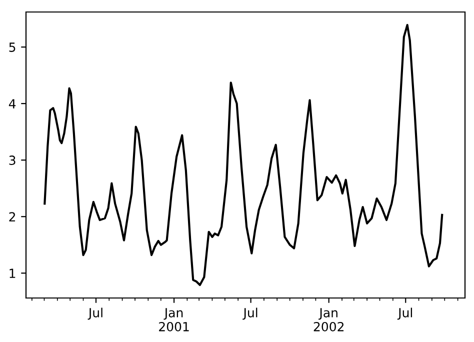 This screenshot has width=474, height=342. I want to click on x-tick-label: Jan 2002, so click(329, 320).